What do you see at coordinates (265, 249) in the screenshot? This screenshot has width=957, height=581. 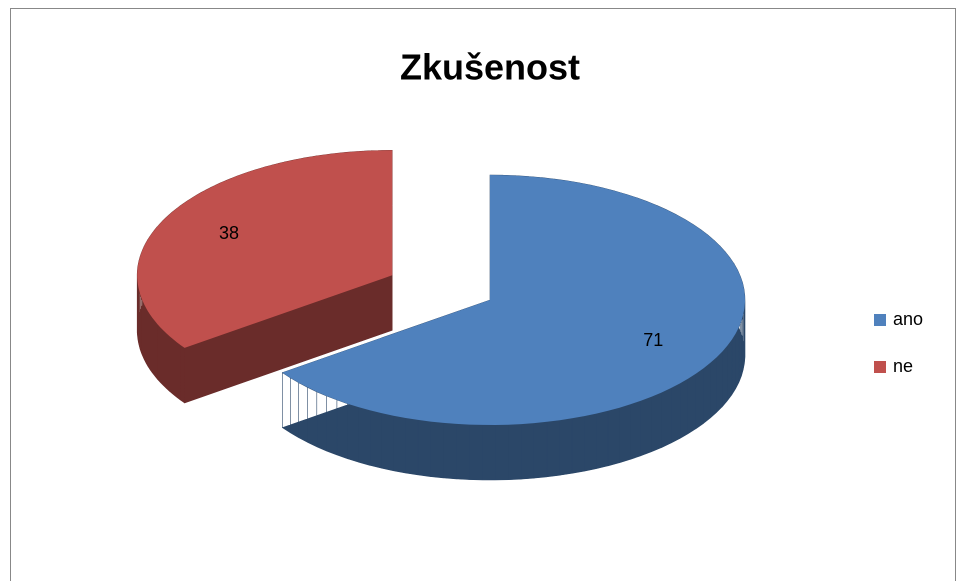 I see `slice-top` at bounding box center [265, 249].